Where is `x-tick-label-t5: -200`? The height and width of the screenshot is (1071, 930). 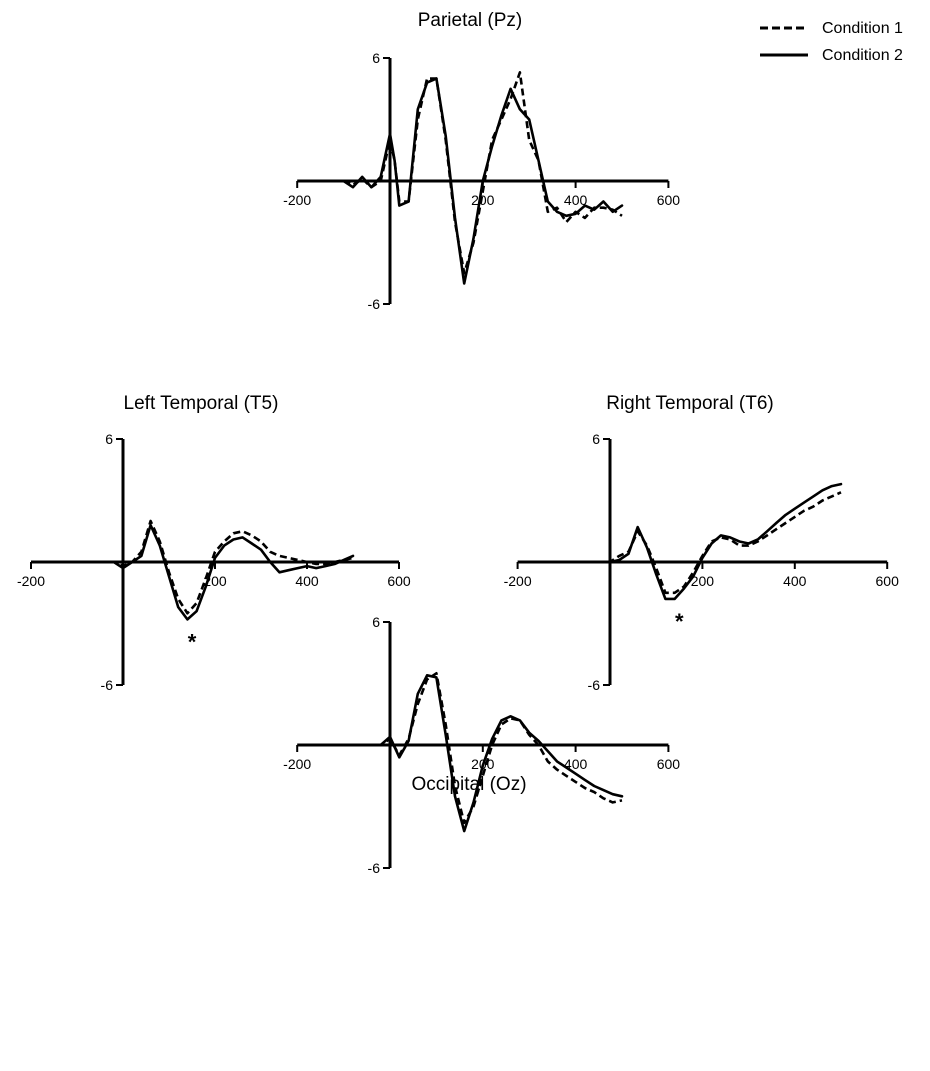 x-tick-label-t5: -200 is located at coordinates (31, 581).